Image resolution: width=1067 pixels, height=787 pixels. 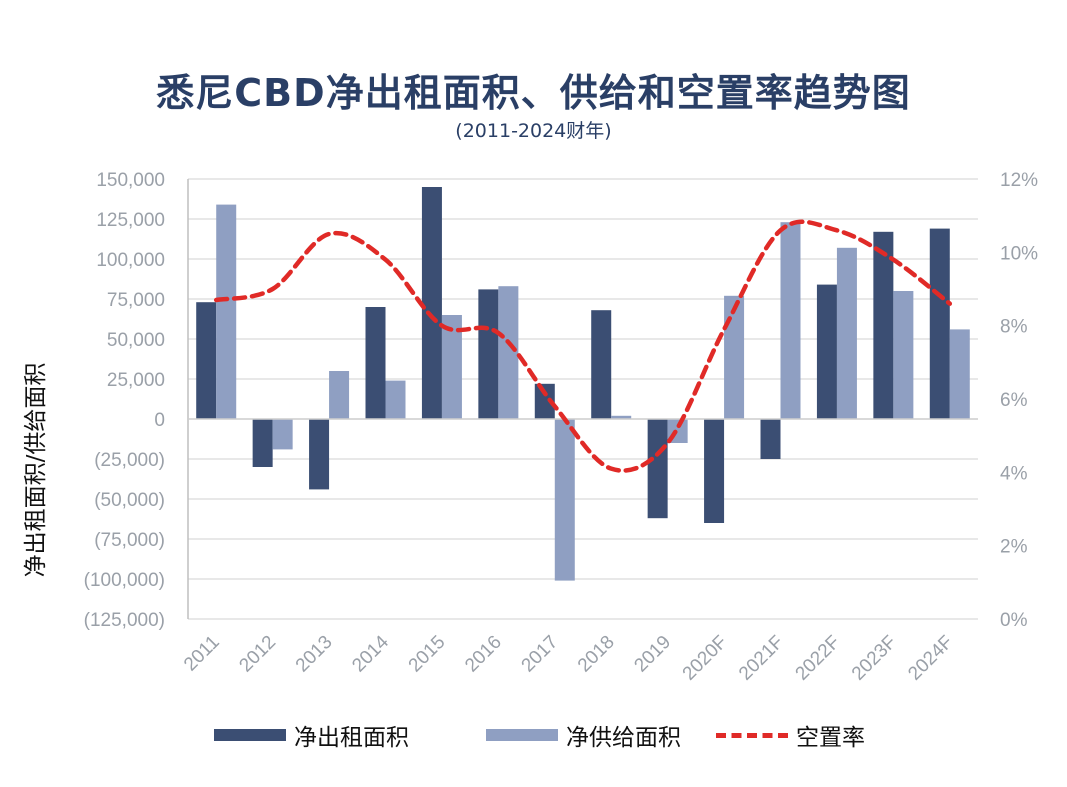 I want to click on legend-swatch-vacancy, so click(x=752, y=735).